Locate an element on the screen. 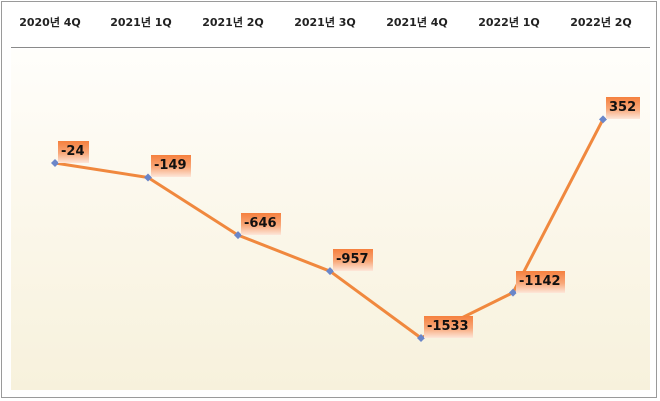  data-label: -1142 is located at coordinates (540, 281).